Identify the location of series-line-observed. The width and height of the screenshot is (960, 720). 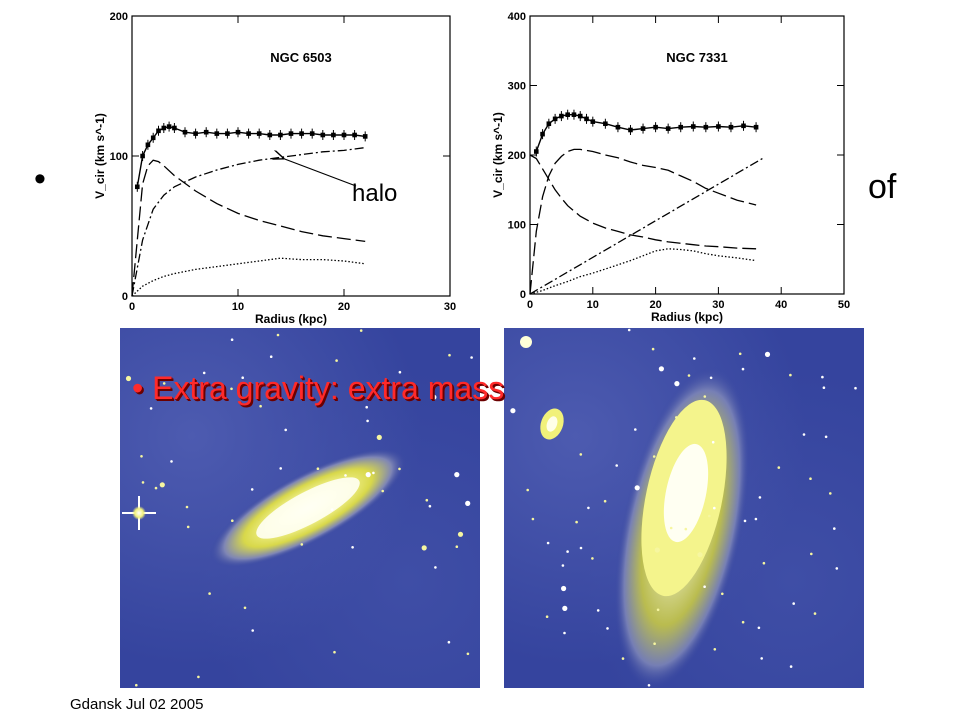
(646, 132).